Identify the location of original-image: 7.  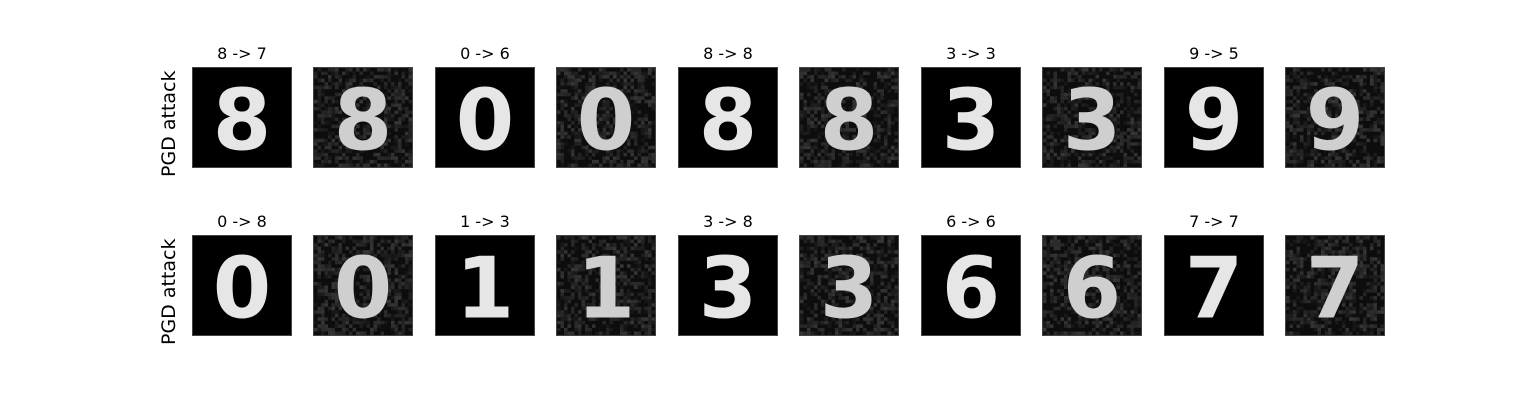
(1214, 285).